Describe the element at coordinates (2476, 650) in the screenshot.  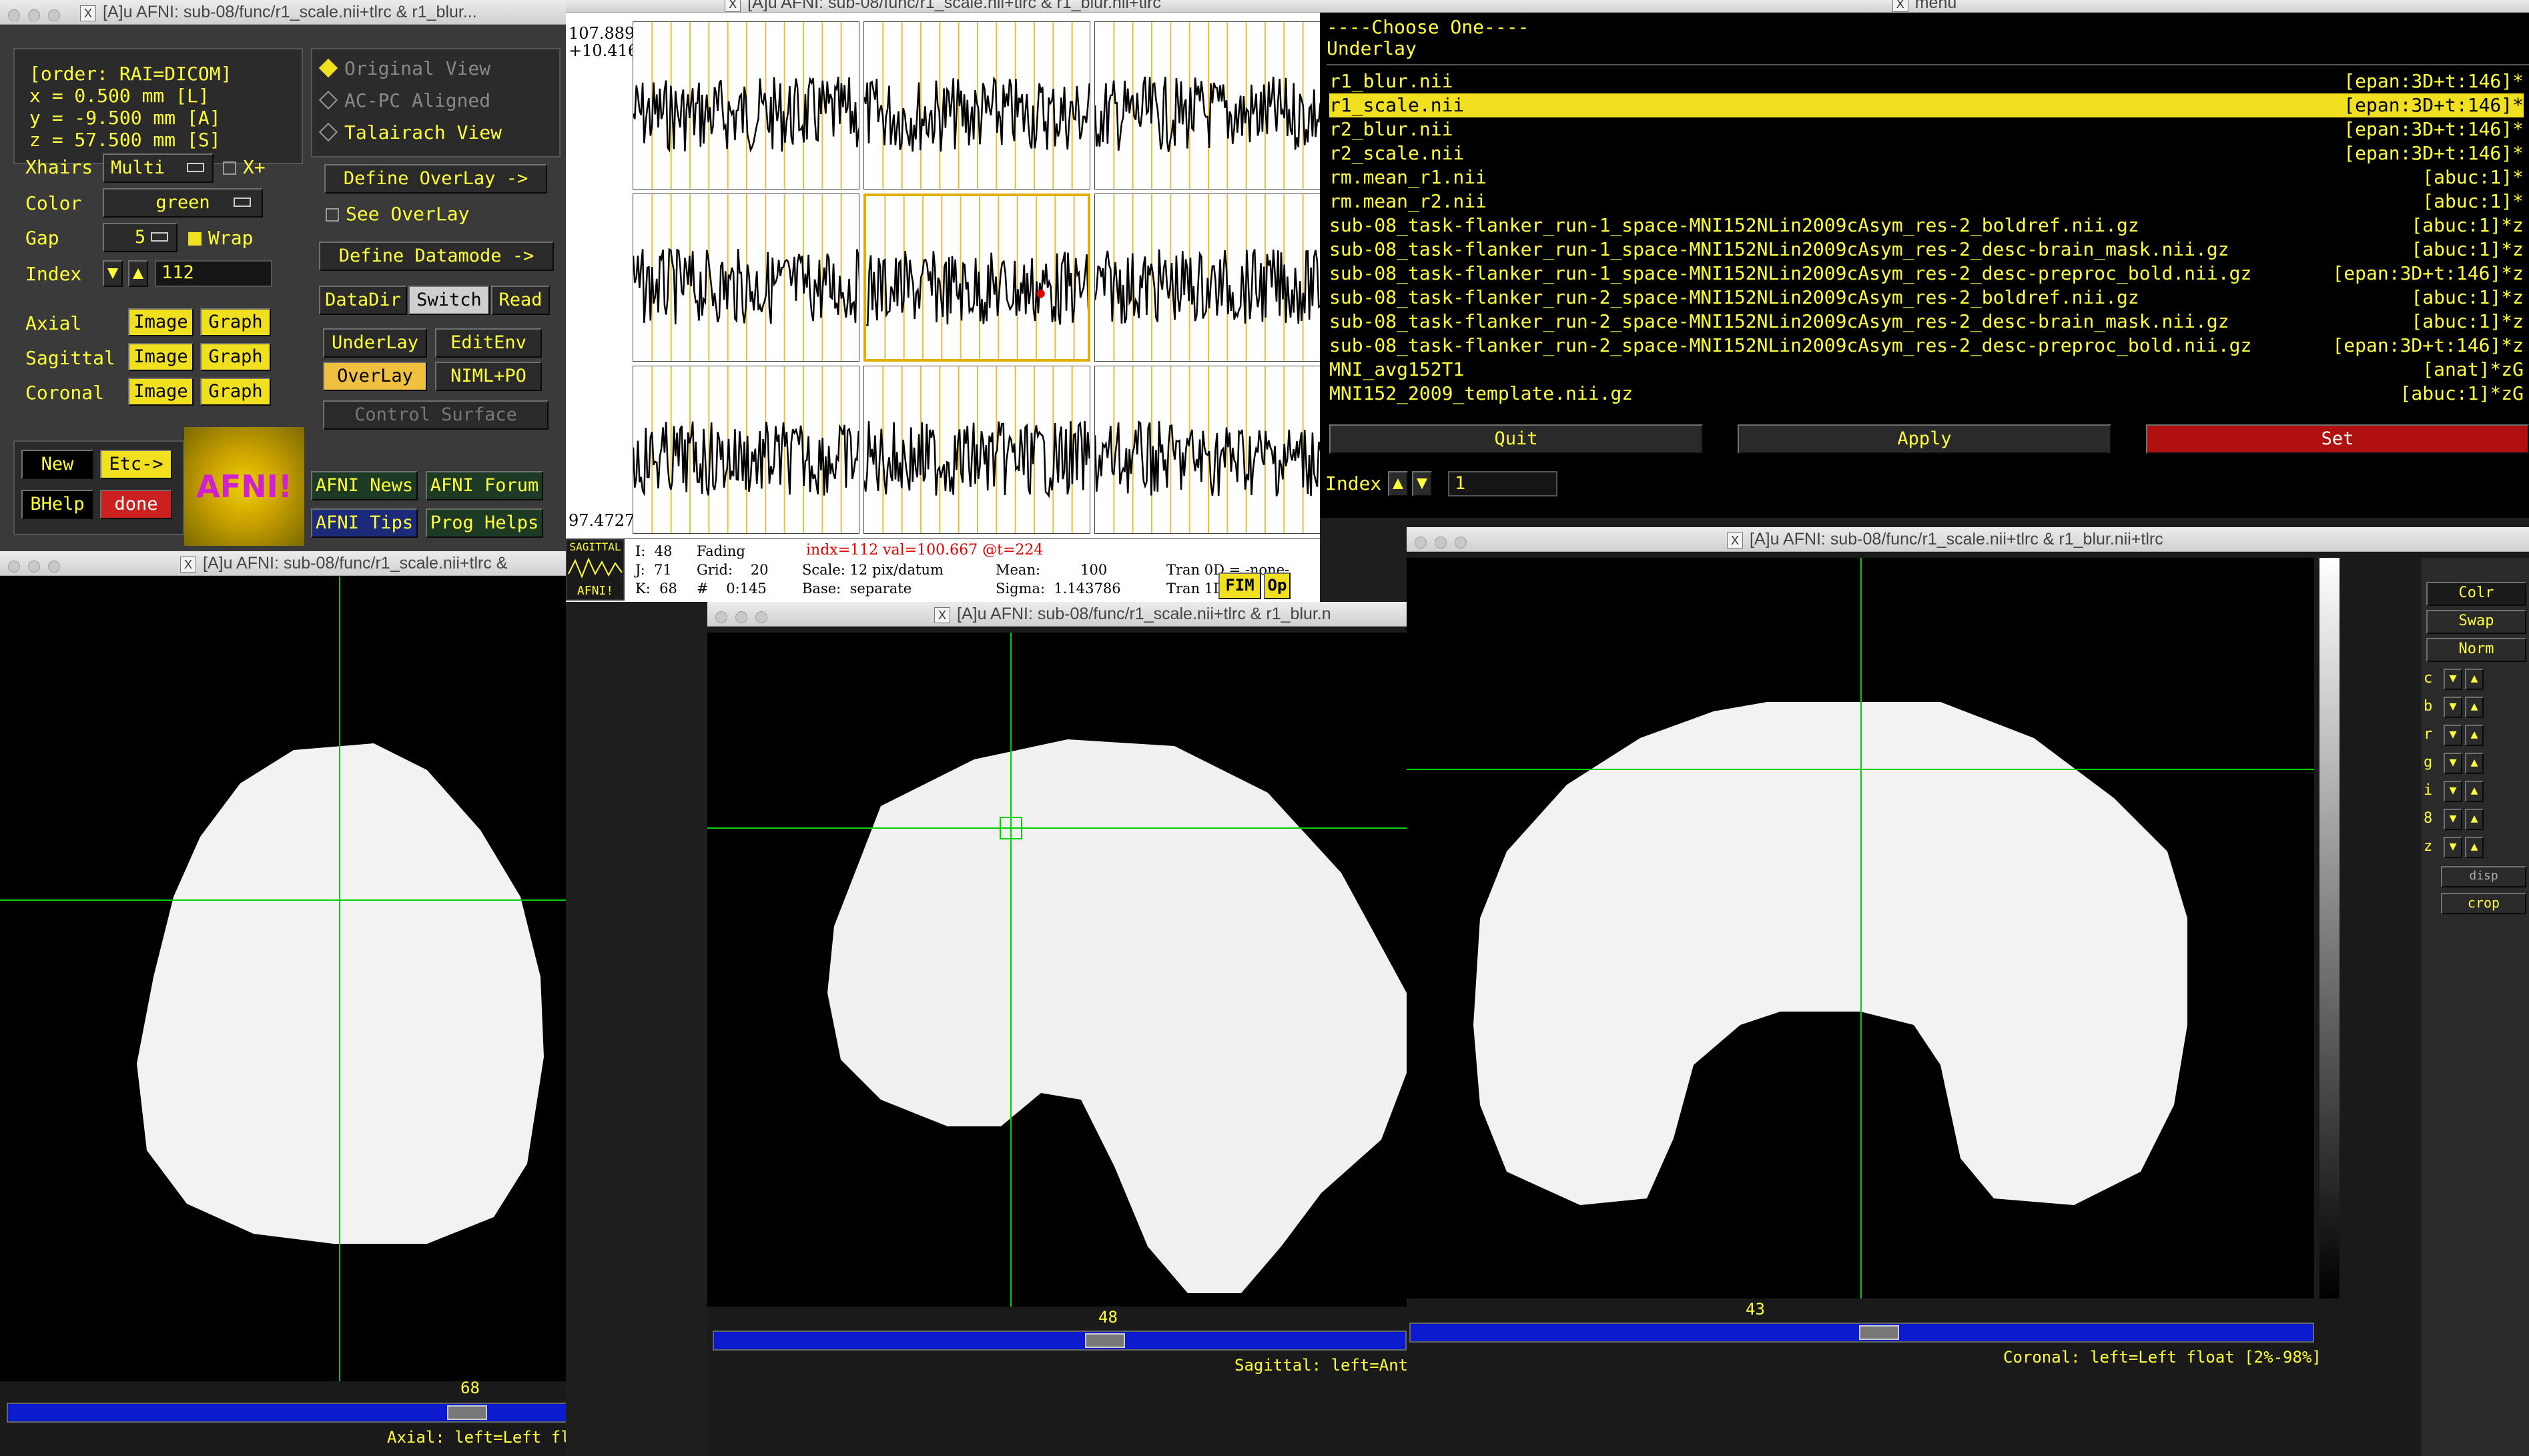
I see `norm-button: Norm` at that location.